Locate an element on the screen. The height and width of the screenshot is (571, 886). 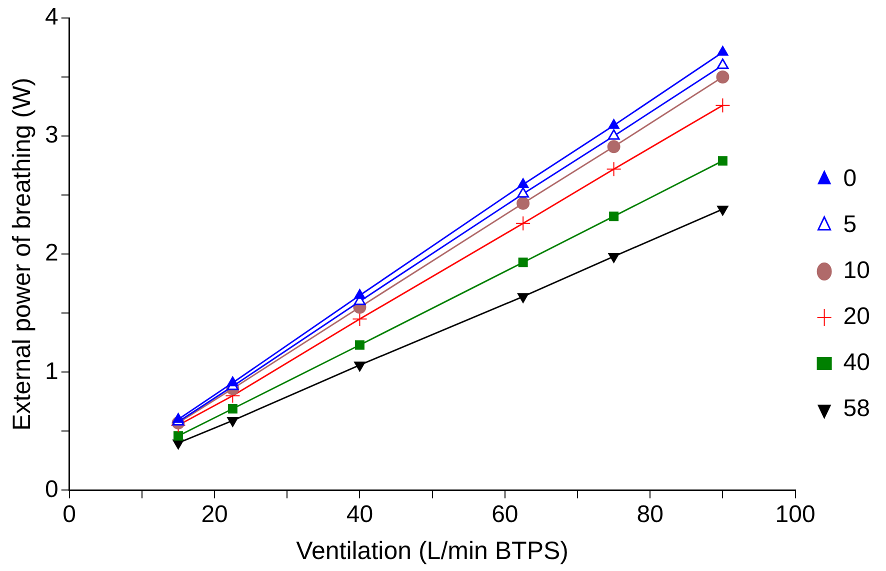
x-tick-label: 60 is located at coordinates (505, 514).